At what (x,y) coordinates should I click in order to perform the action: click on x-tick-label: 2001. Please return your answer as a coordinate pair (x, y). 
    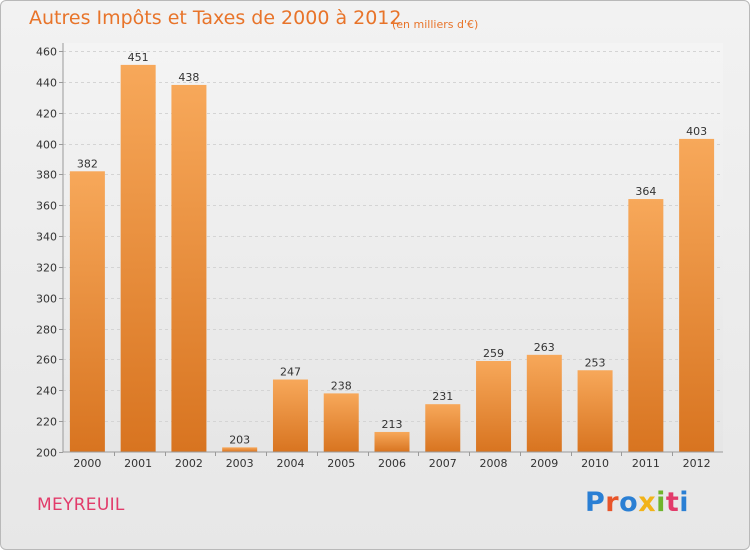
    Looking at the image, I should click on (138, 463).